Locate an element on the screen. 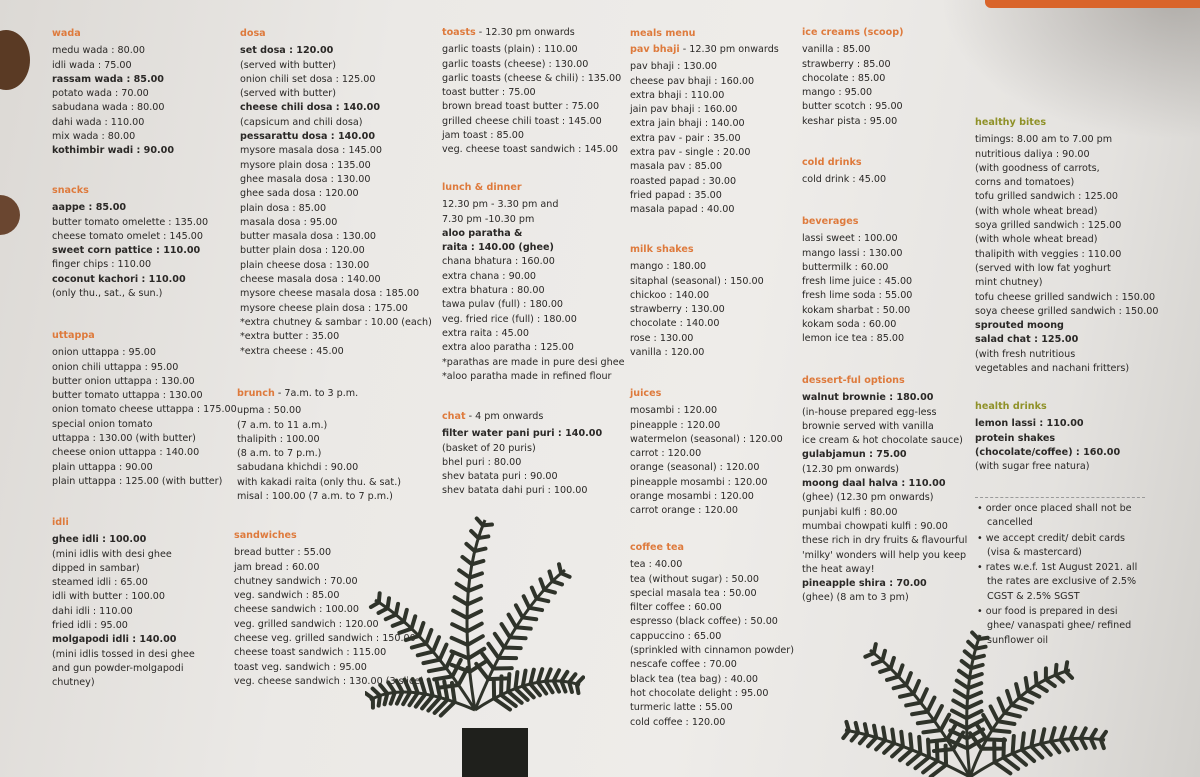 This screenshot has width=1200, height=777. menu-item: bread butter : 55.00 is located at coordinates (283, 553).